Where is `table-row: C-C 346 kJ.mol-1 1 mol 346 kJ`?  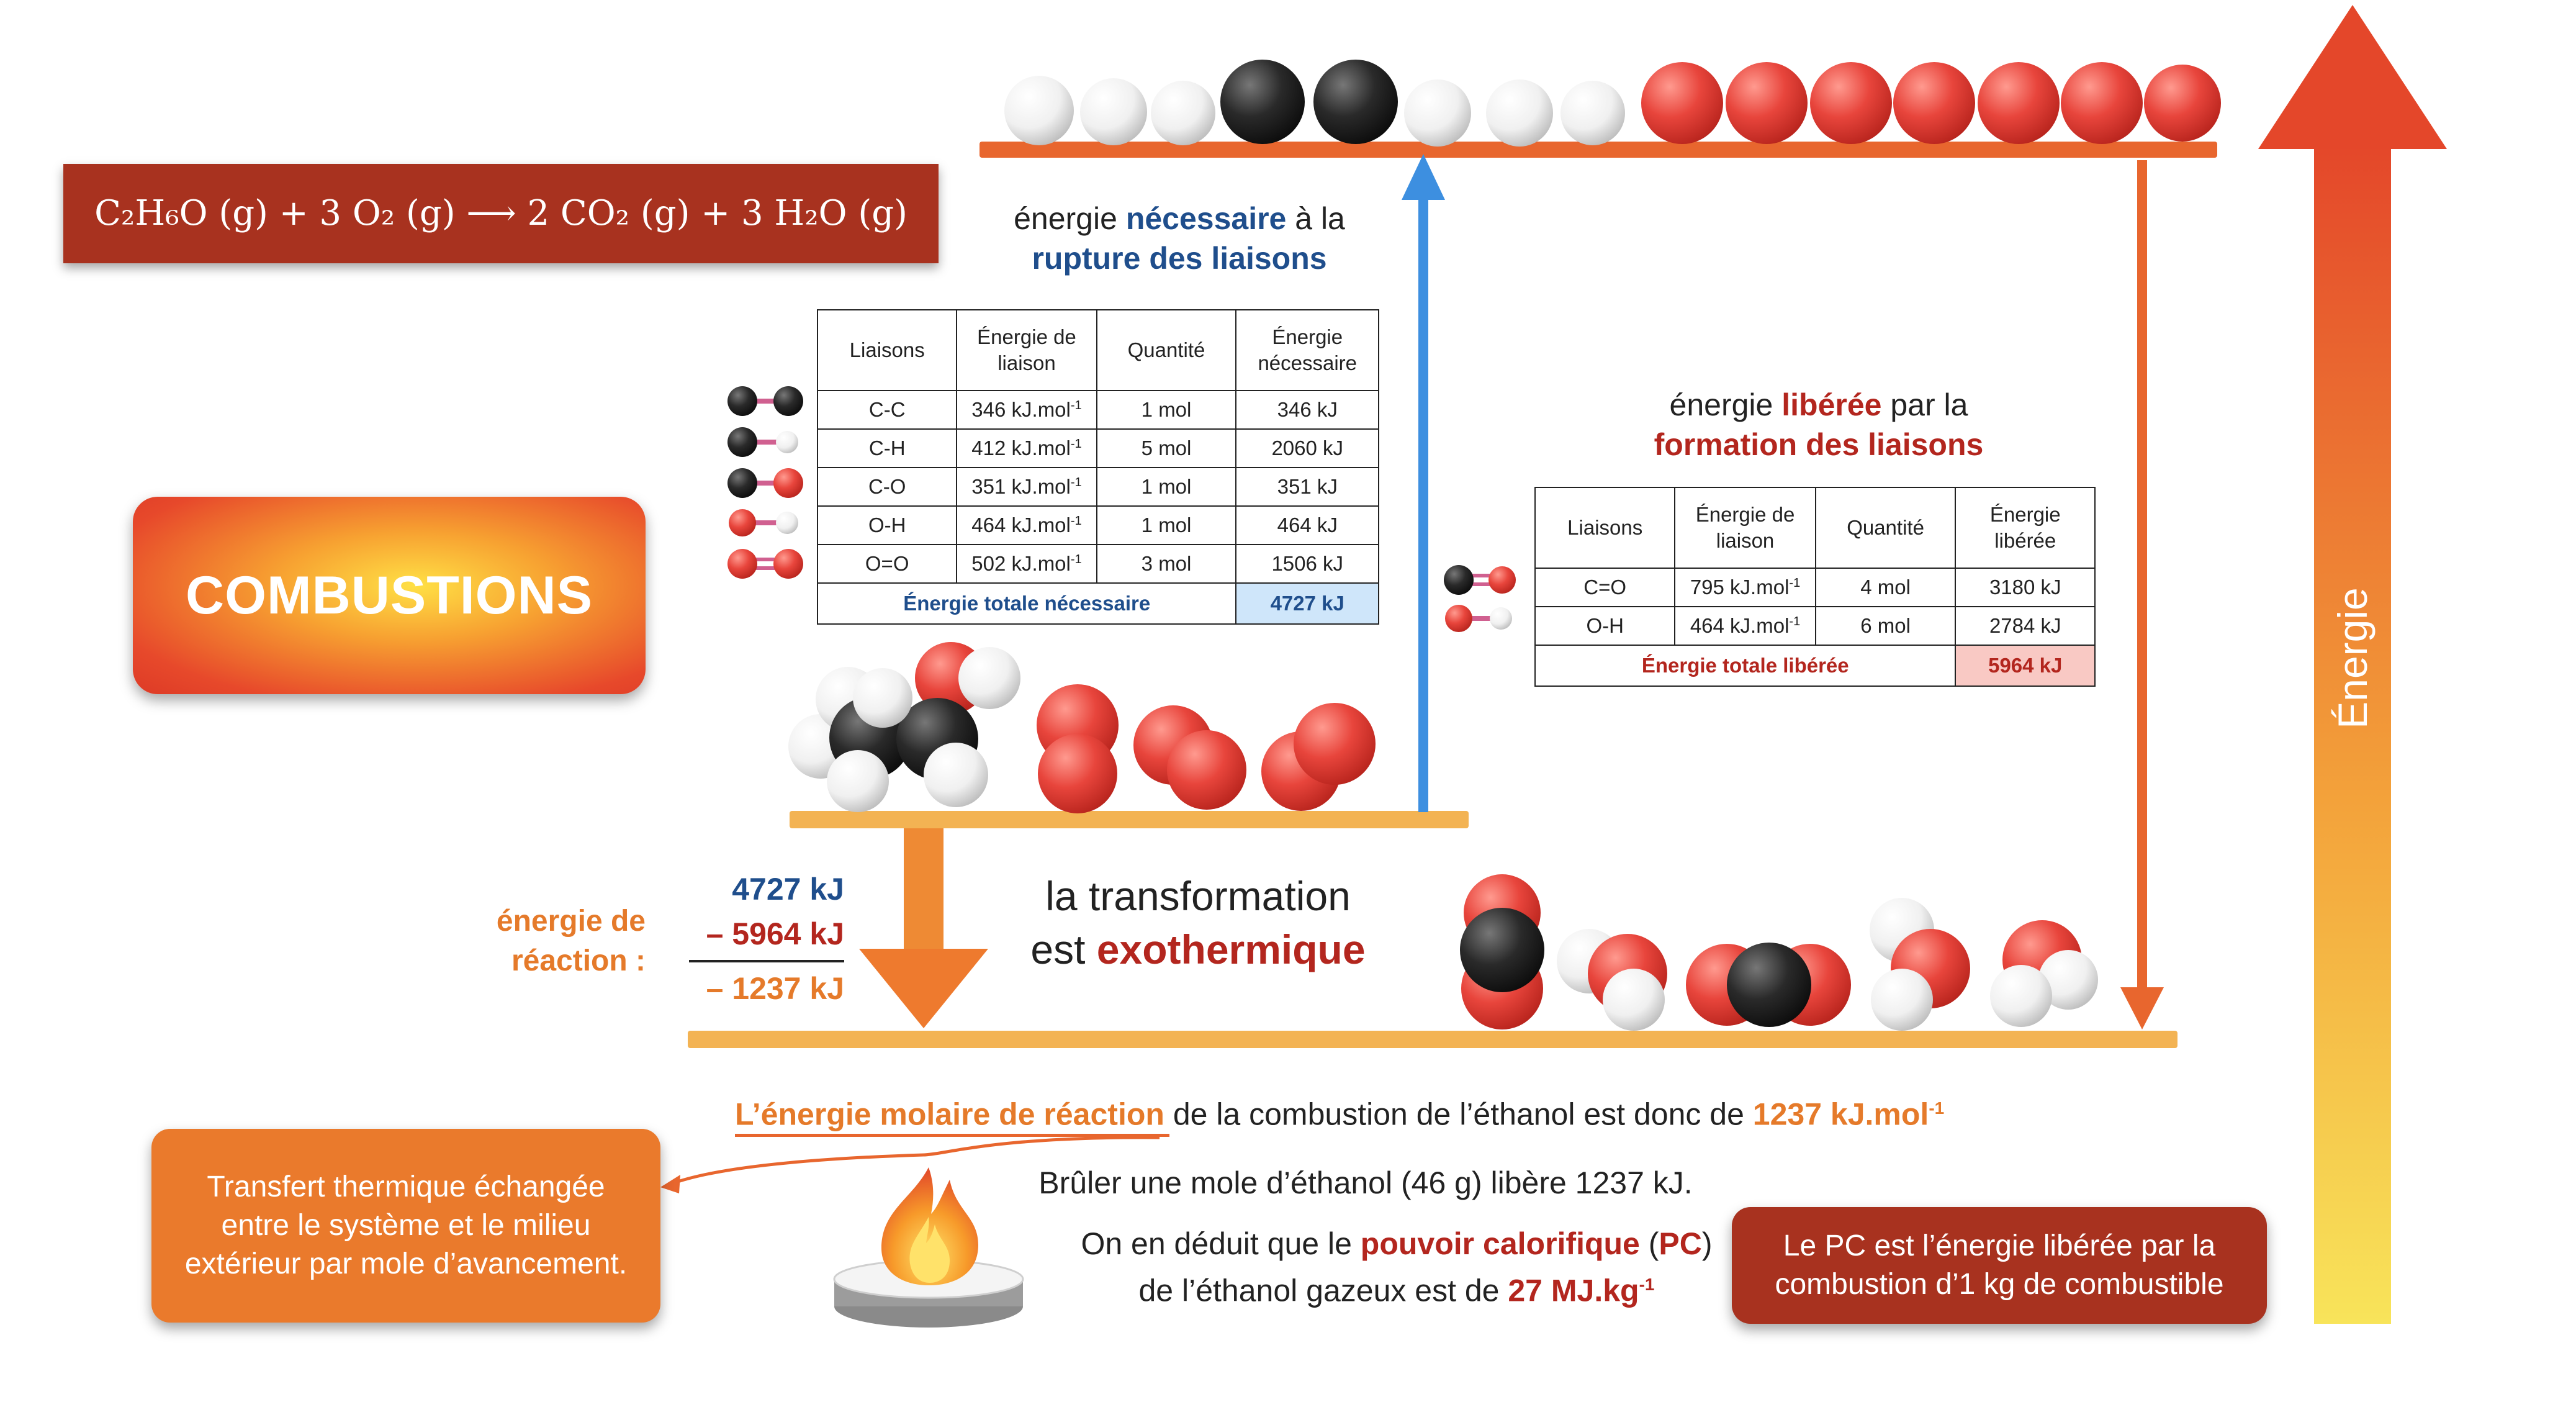 table-row: C-C 346 kJ.mol-1 1 mol 346 kJ is located at coordinates (1097, 410).